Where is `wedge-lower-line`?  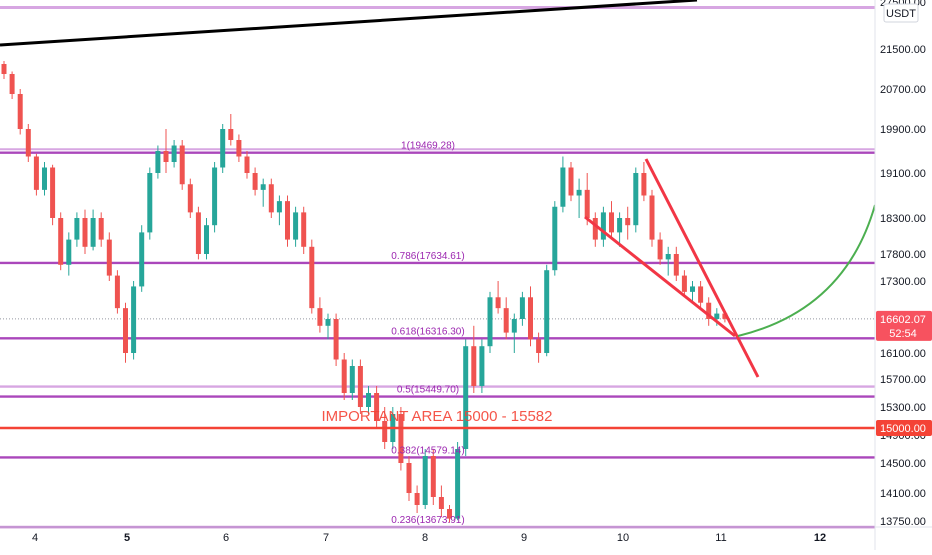
wedge-lower-line is located at coordinates (660, 276).